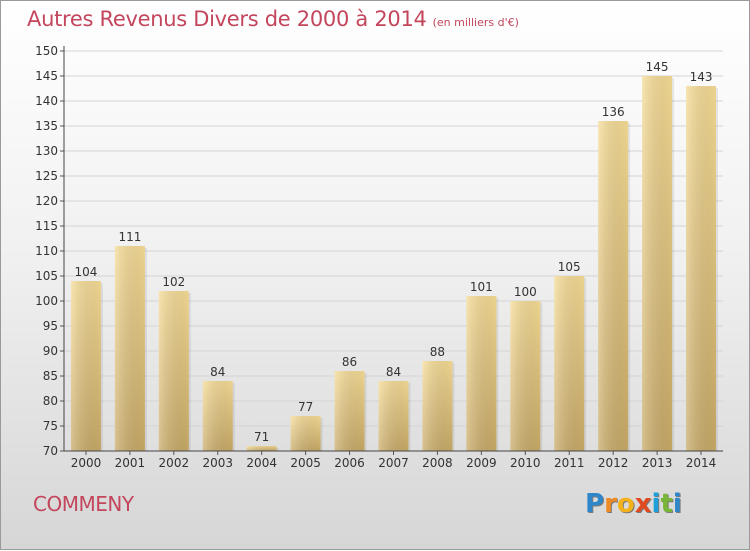 Image resolution: width=750 pixels, height=551 pixels. What do you see at coordinates (50, 401) in the screenshot?
I see `y-tick-label: 80` at bounding box center [50, 401].